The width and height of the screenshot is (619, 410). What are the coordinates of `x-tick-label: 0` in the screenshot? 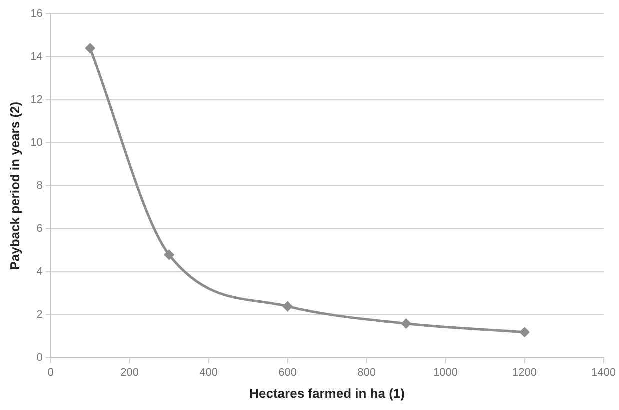 It's located at (51, 372).